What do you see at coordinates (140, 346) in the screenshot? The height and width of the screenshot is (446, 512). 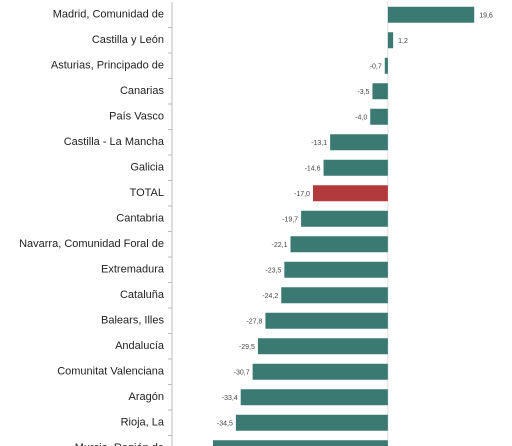 I see `category-label: Andalucía` at bounding box center [140, 346].